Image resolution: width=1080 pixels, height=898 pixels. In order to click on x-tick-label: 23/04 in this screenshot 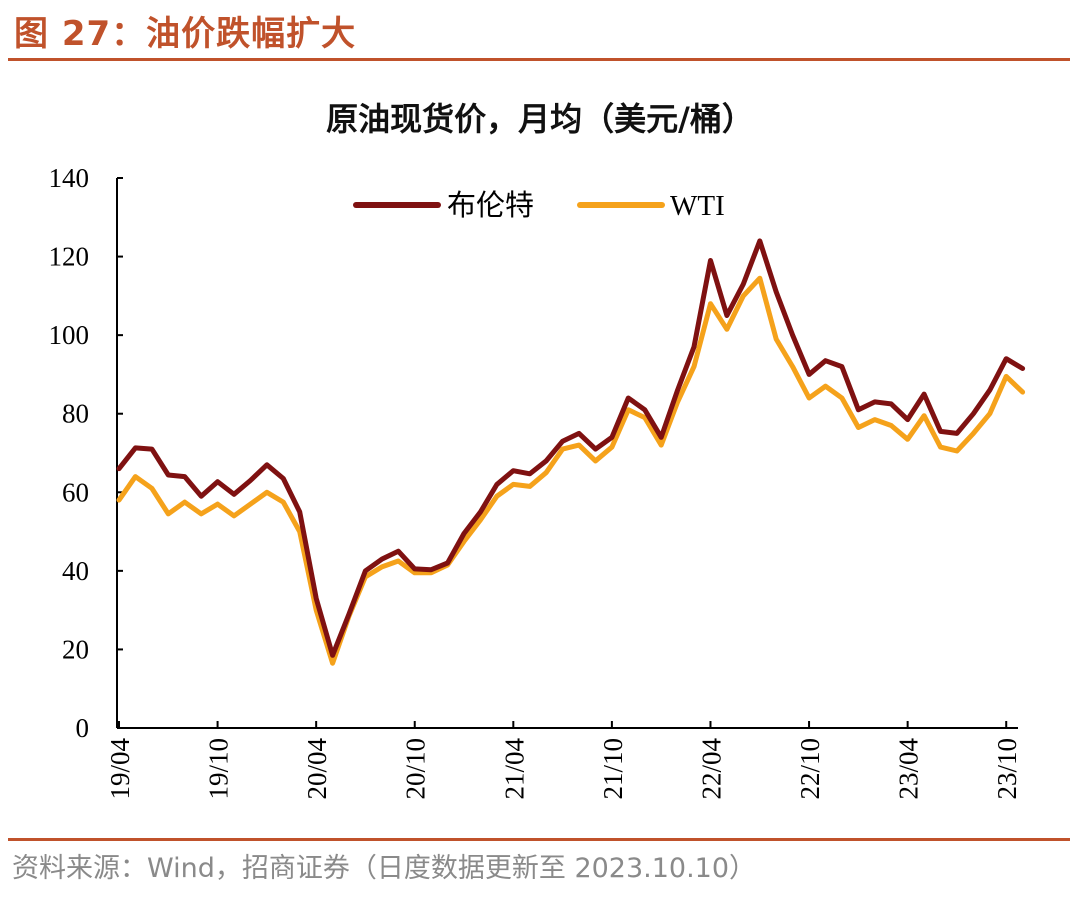, I will do `click(909, 769)`.